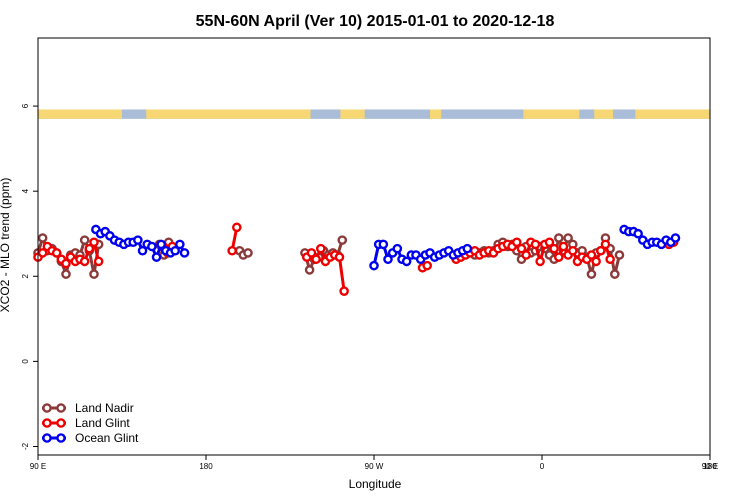 The height and width of the screenshot is (500, 750). I want to click on x-tick-label: 0, so click(542, 466).